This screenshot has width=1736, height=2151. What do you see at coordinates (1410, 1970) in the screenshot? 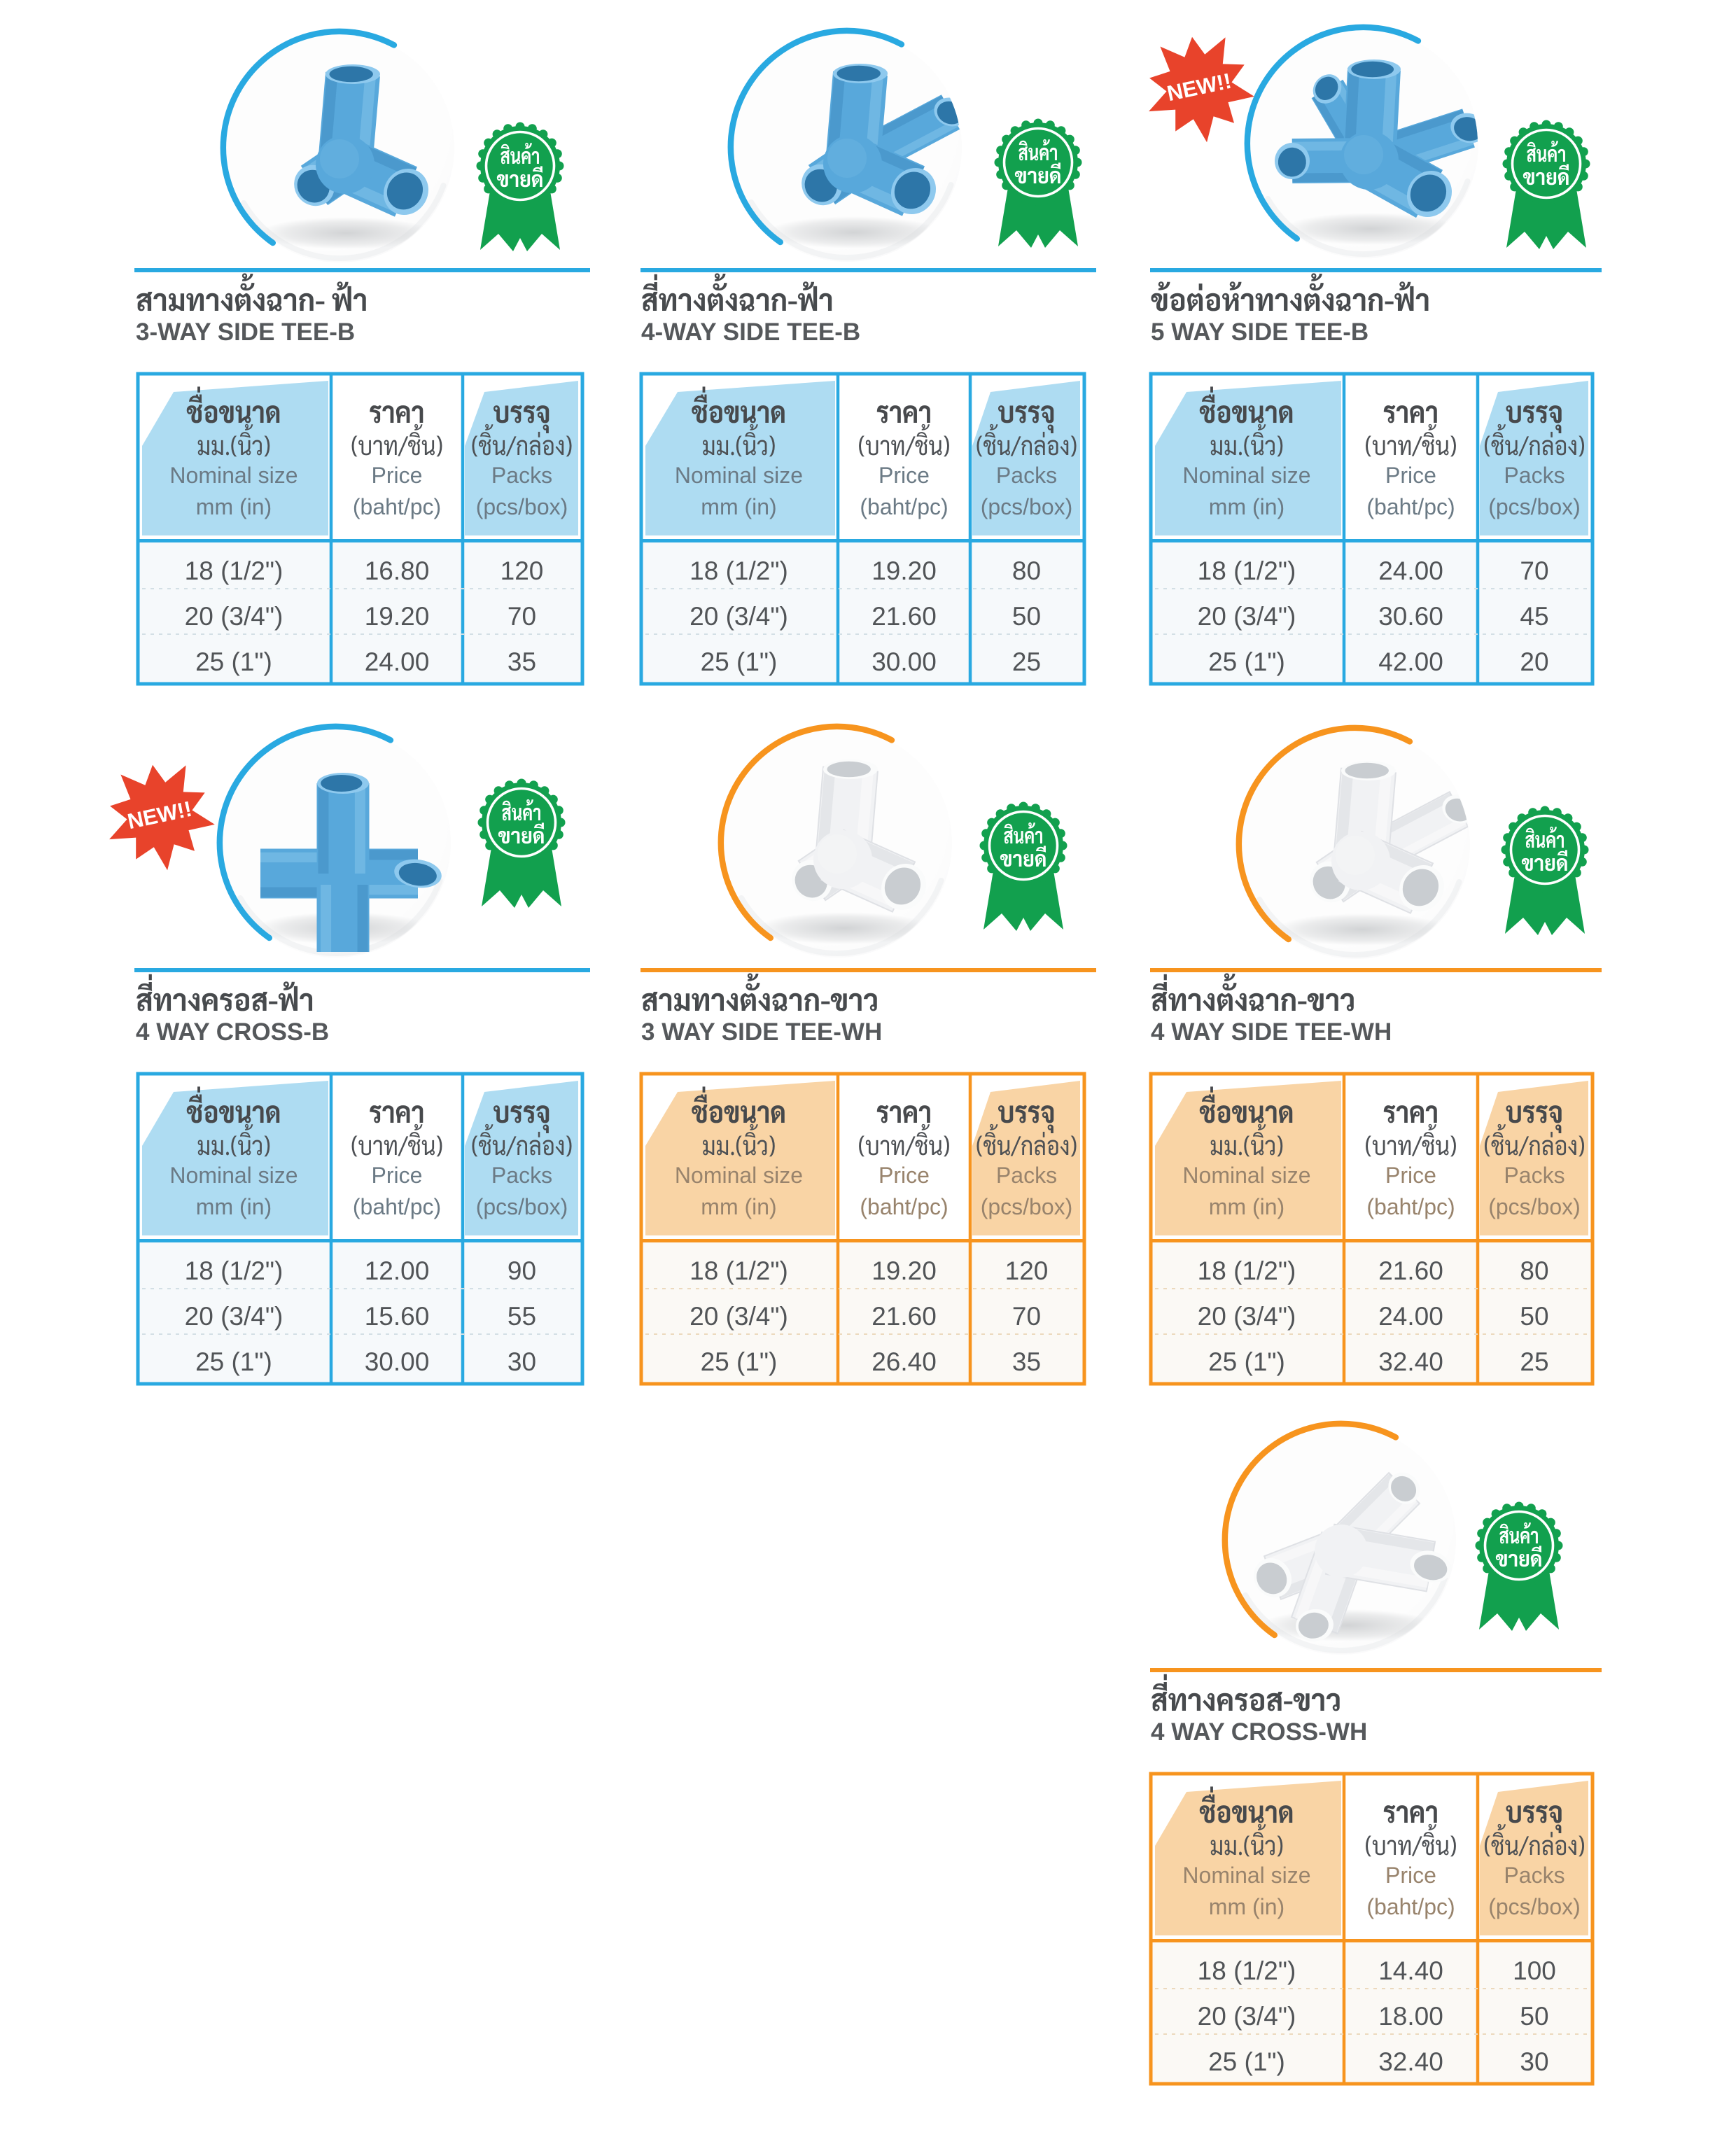
I see `svg-text: 14.40` at bounding box center [1410, 1970].